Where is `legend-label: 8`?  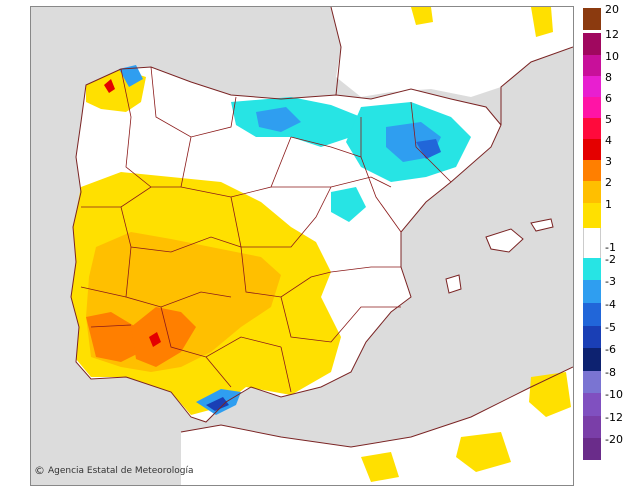
legend-label: 8 is located at coordinates (608, 77).